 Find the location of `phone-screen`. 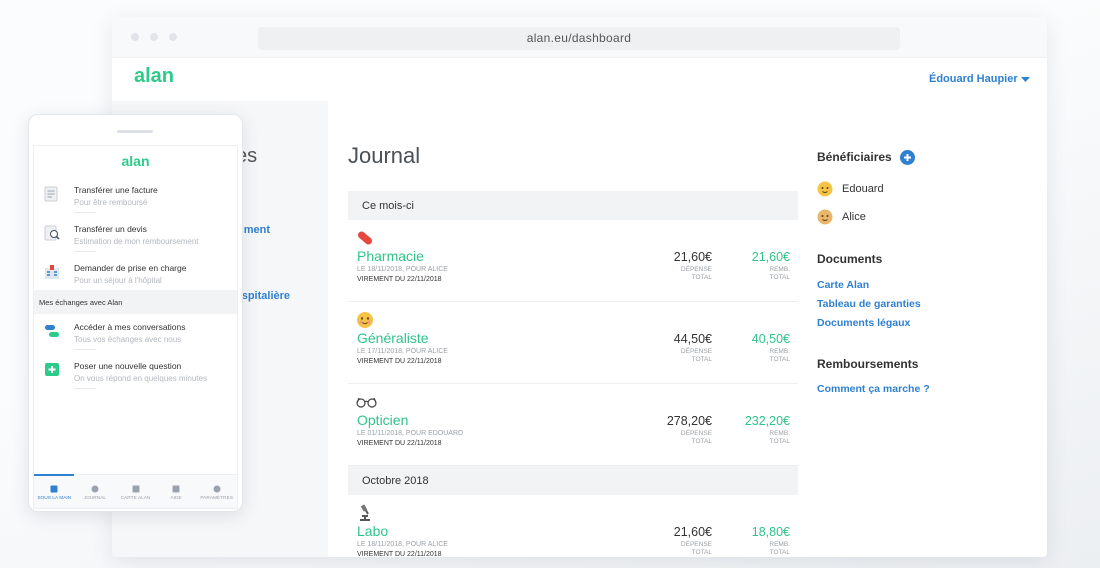

phone-screen is located at coordinates (135, 327).